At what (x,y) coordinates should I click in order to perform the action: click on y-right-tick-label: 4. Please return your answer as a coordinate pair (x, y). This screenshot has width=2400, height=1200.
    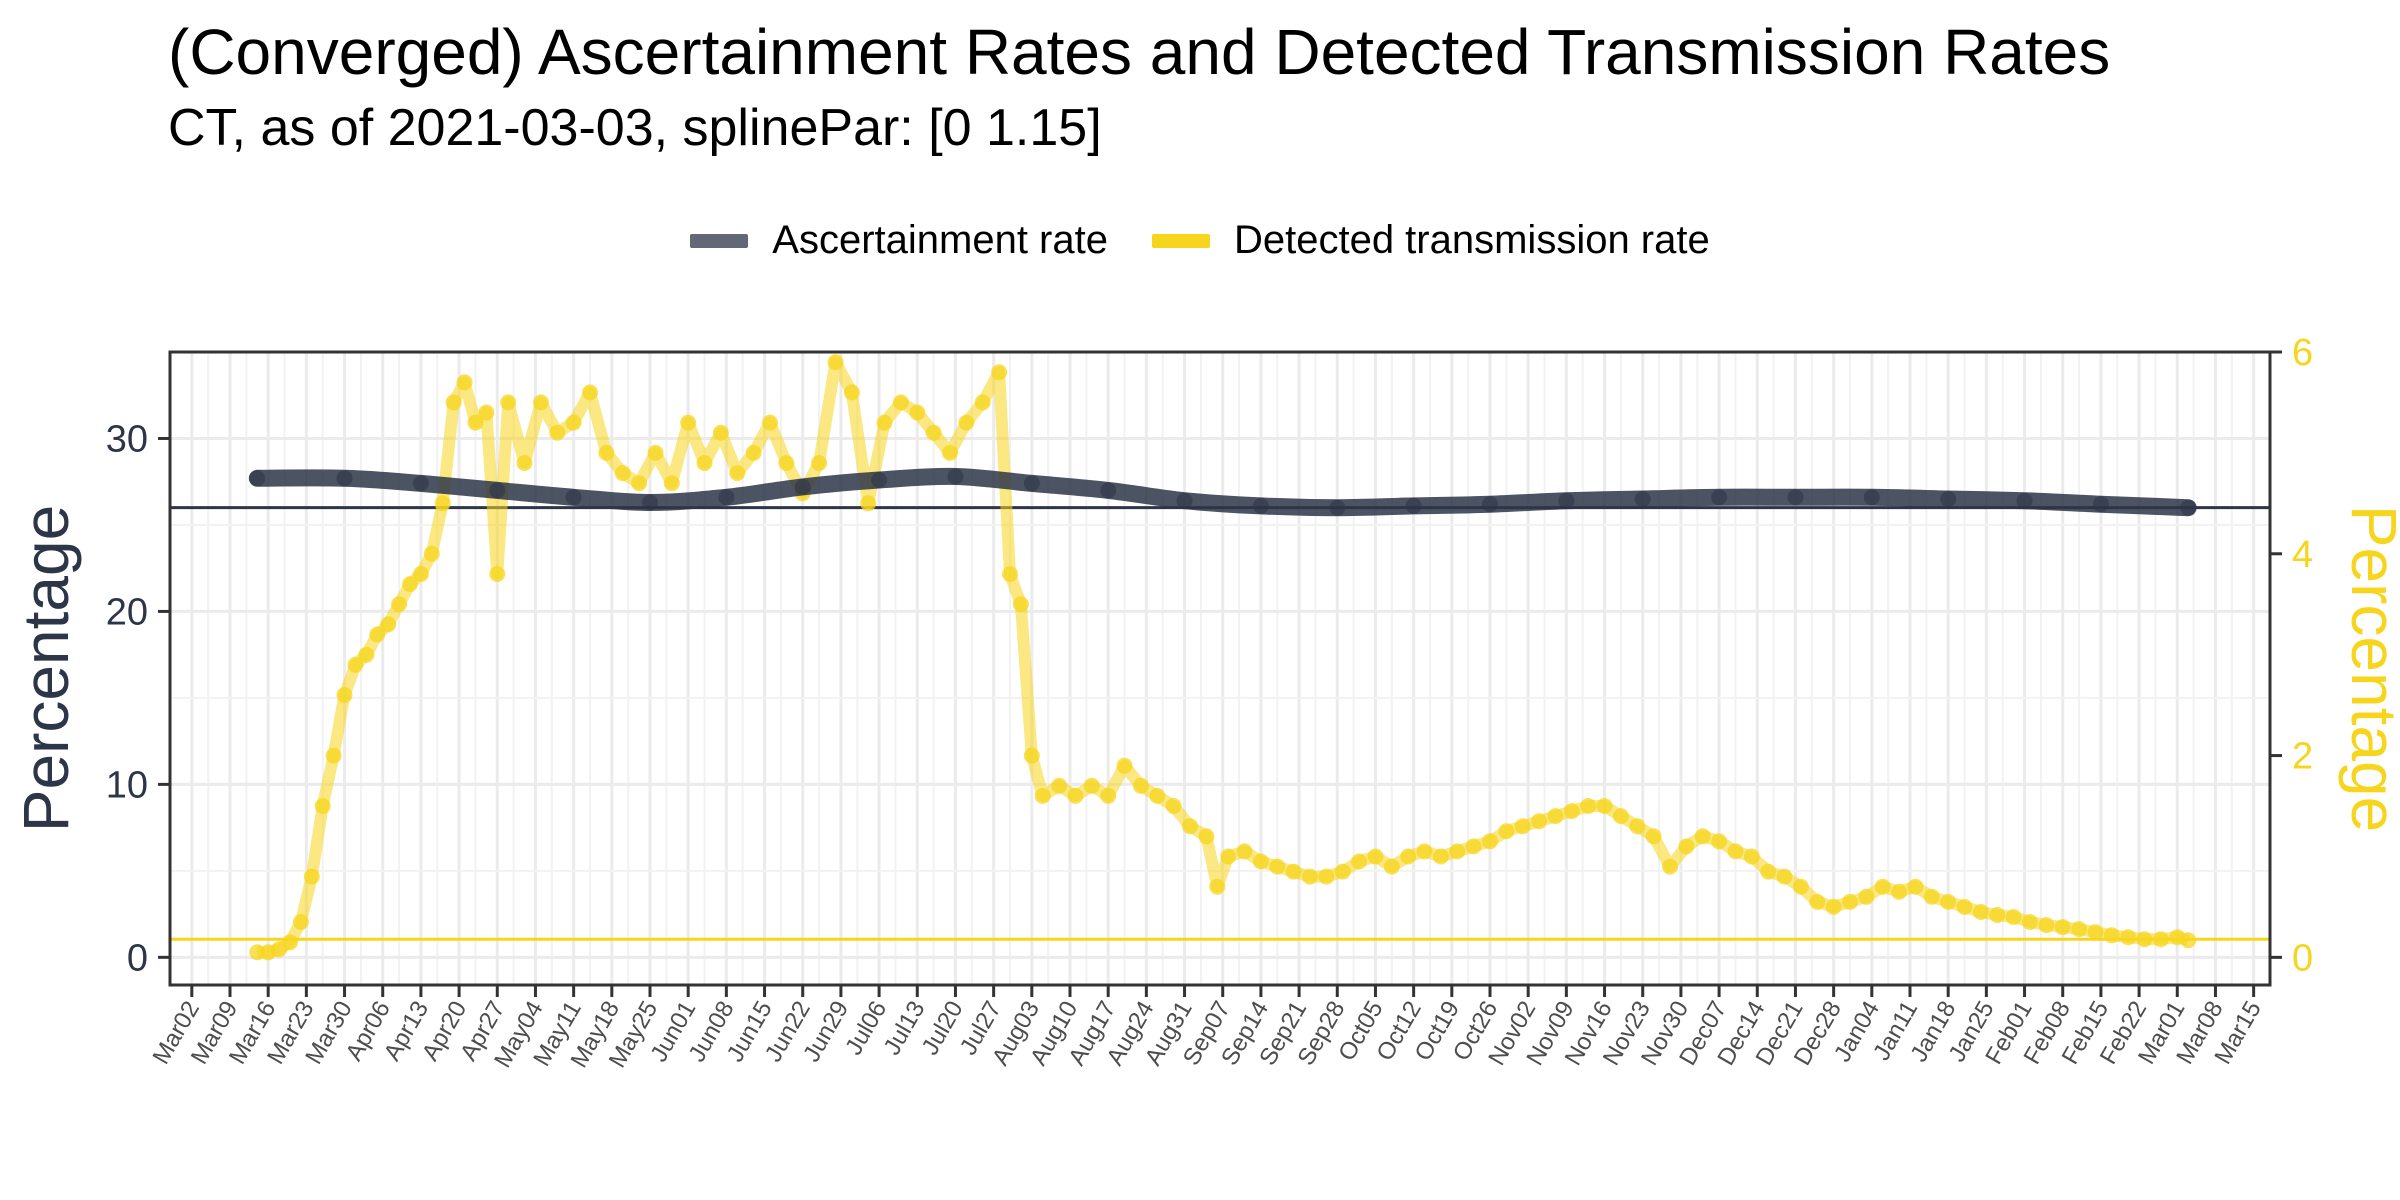
    Looking at the image, I should click on (2302, 555).